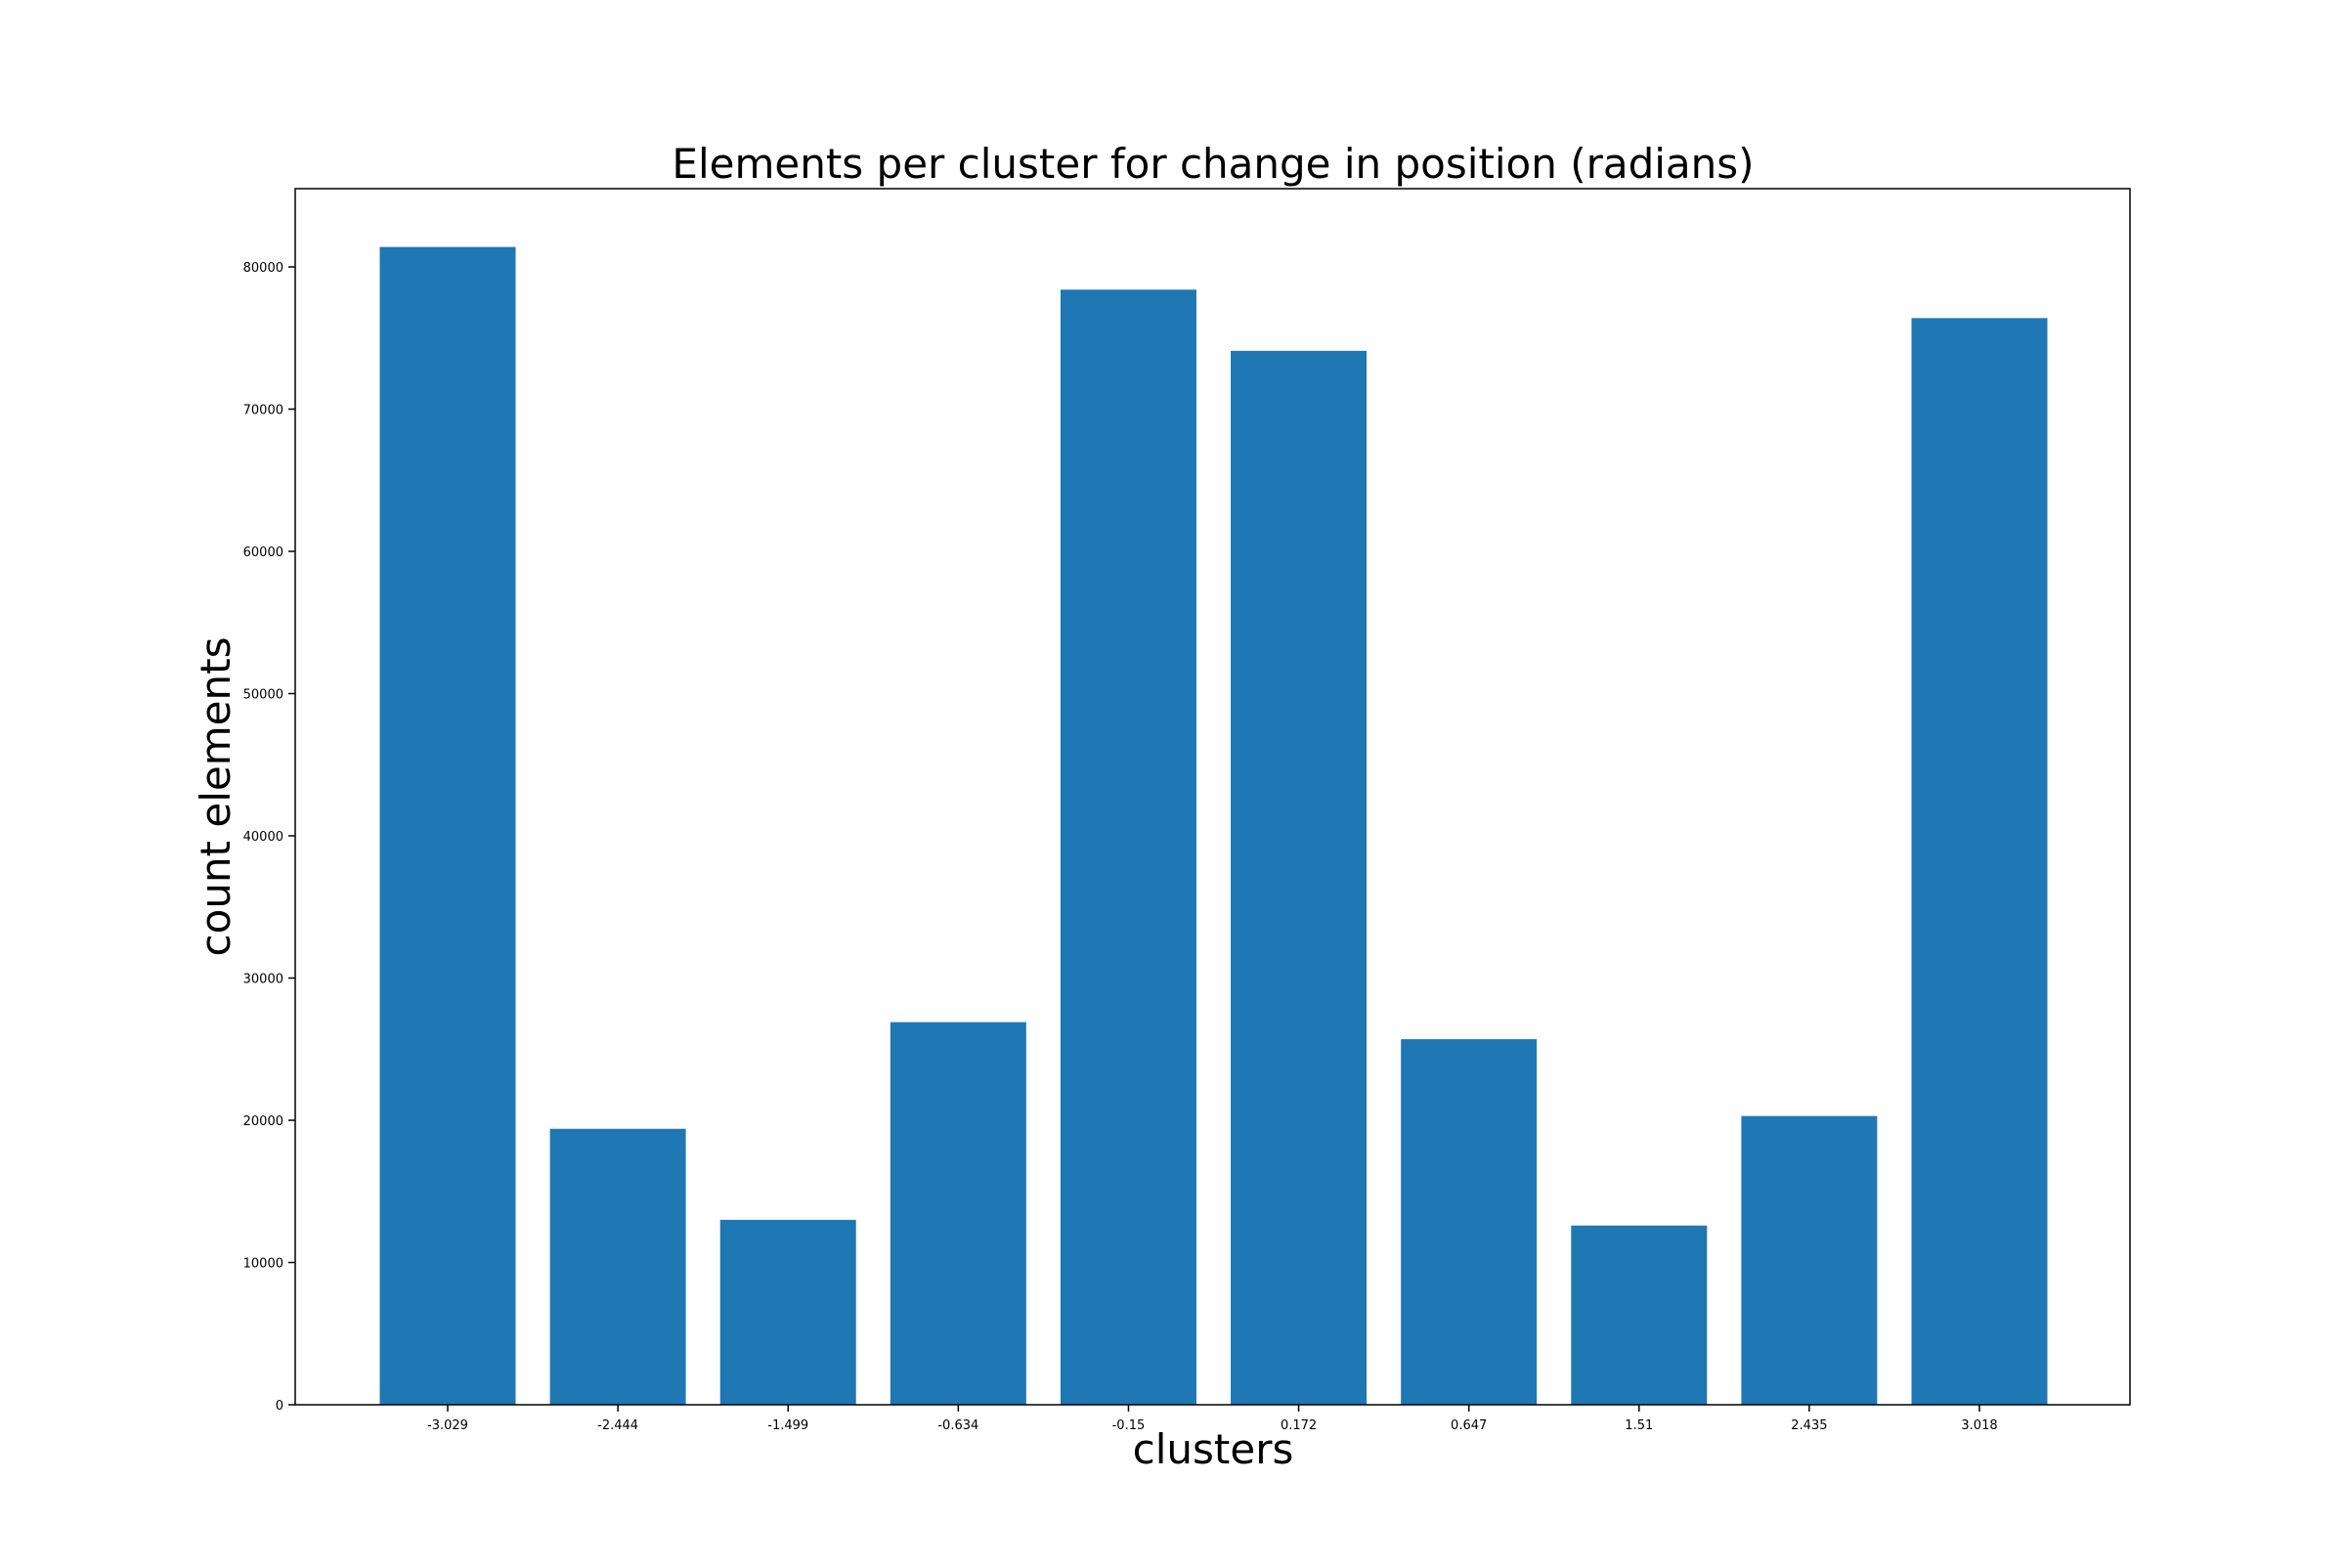 The width and height of the screenshot is (2346, 1568). Describe the element at coordinates (958, 1426) in the screenshot. I see `x-tick-label: -0.634` at that location.